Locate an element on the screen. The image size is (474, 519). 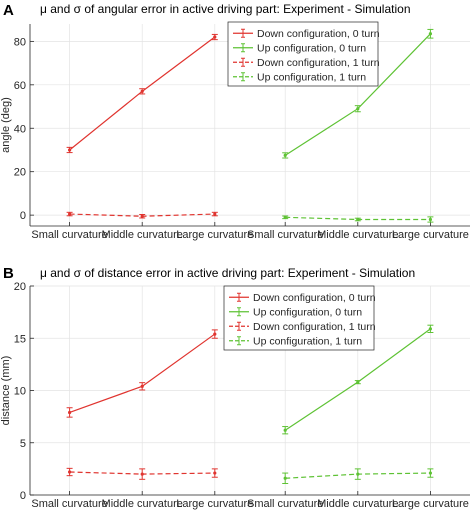
legend-box is located at coordinates (299, 318).